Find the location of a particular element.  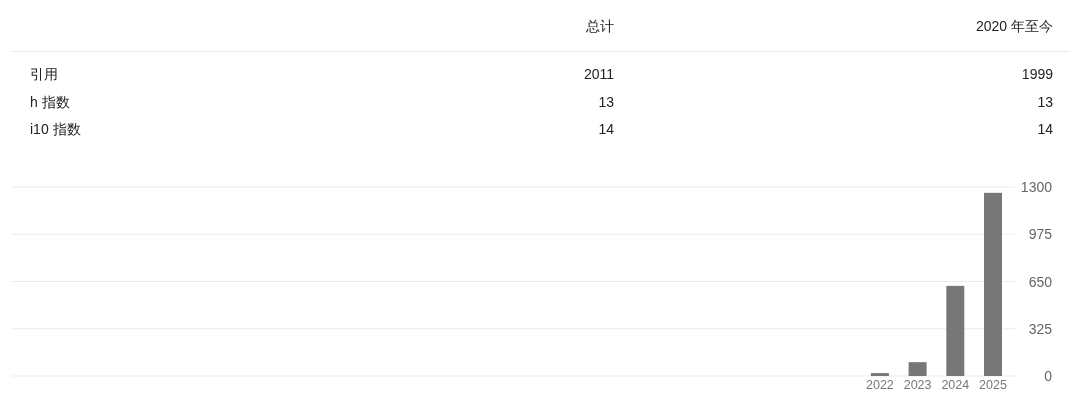

text: 总计 is located at coordinates (599, 26).